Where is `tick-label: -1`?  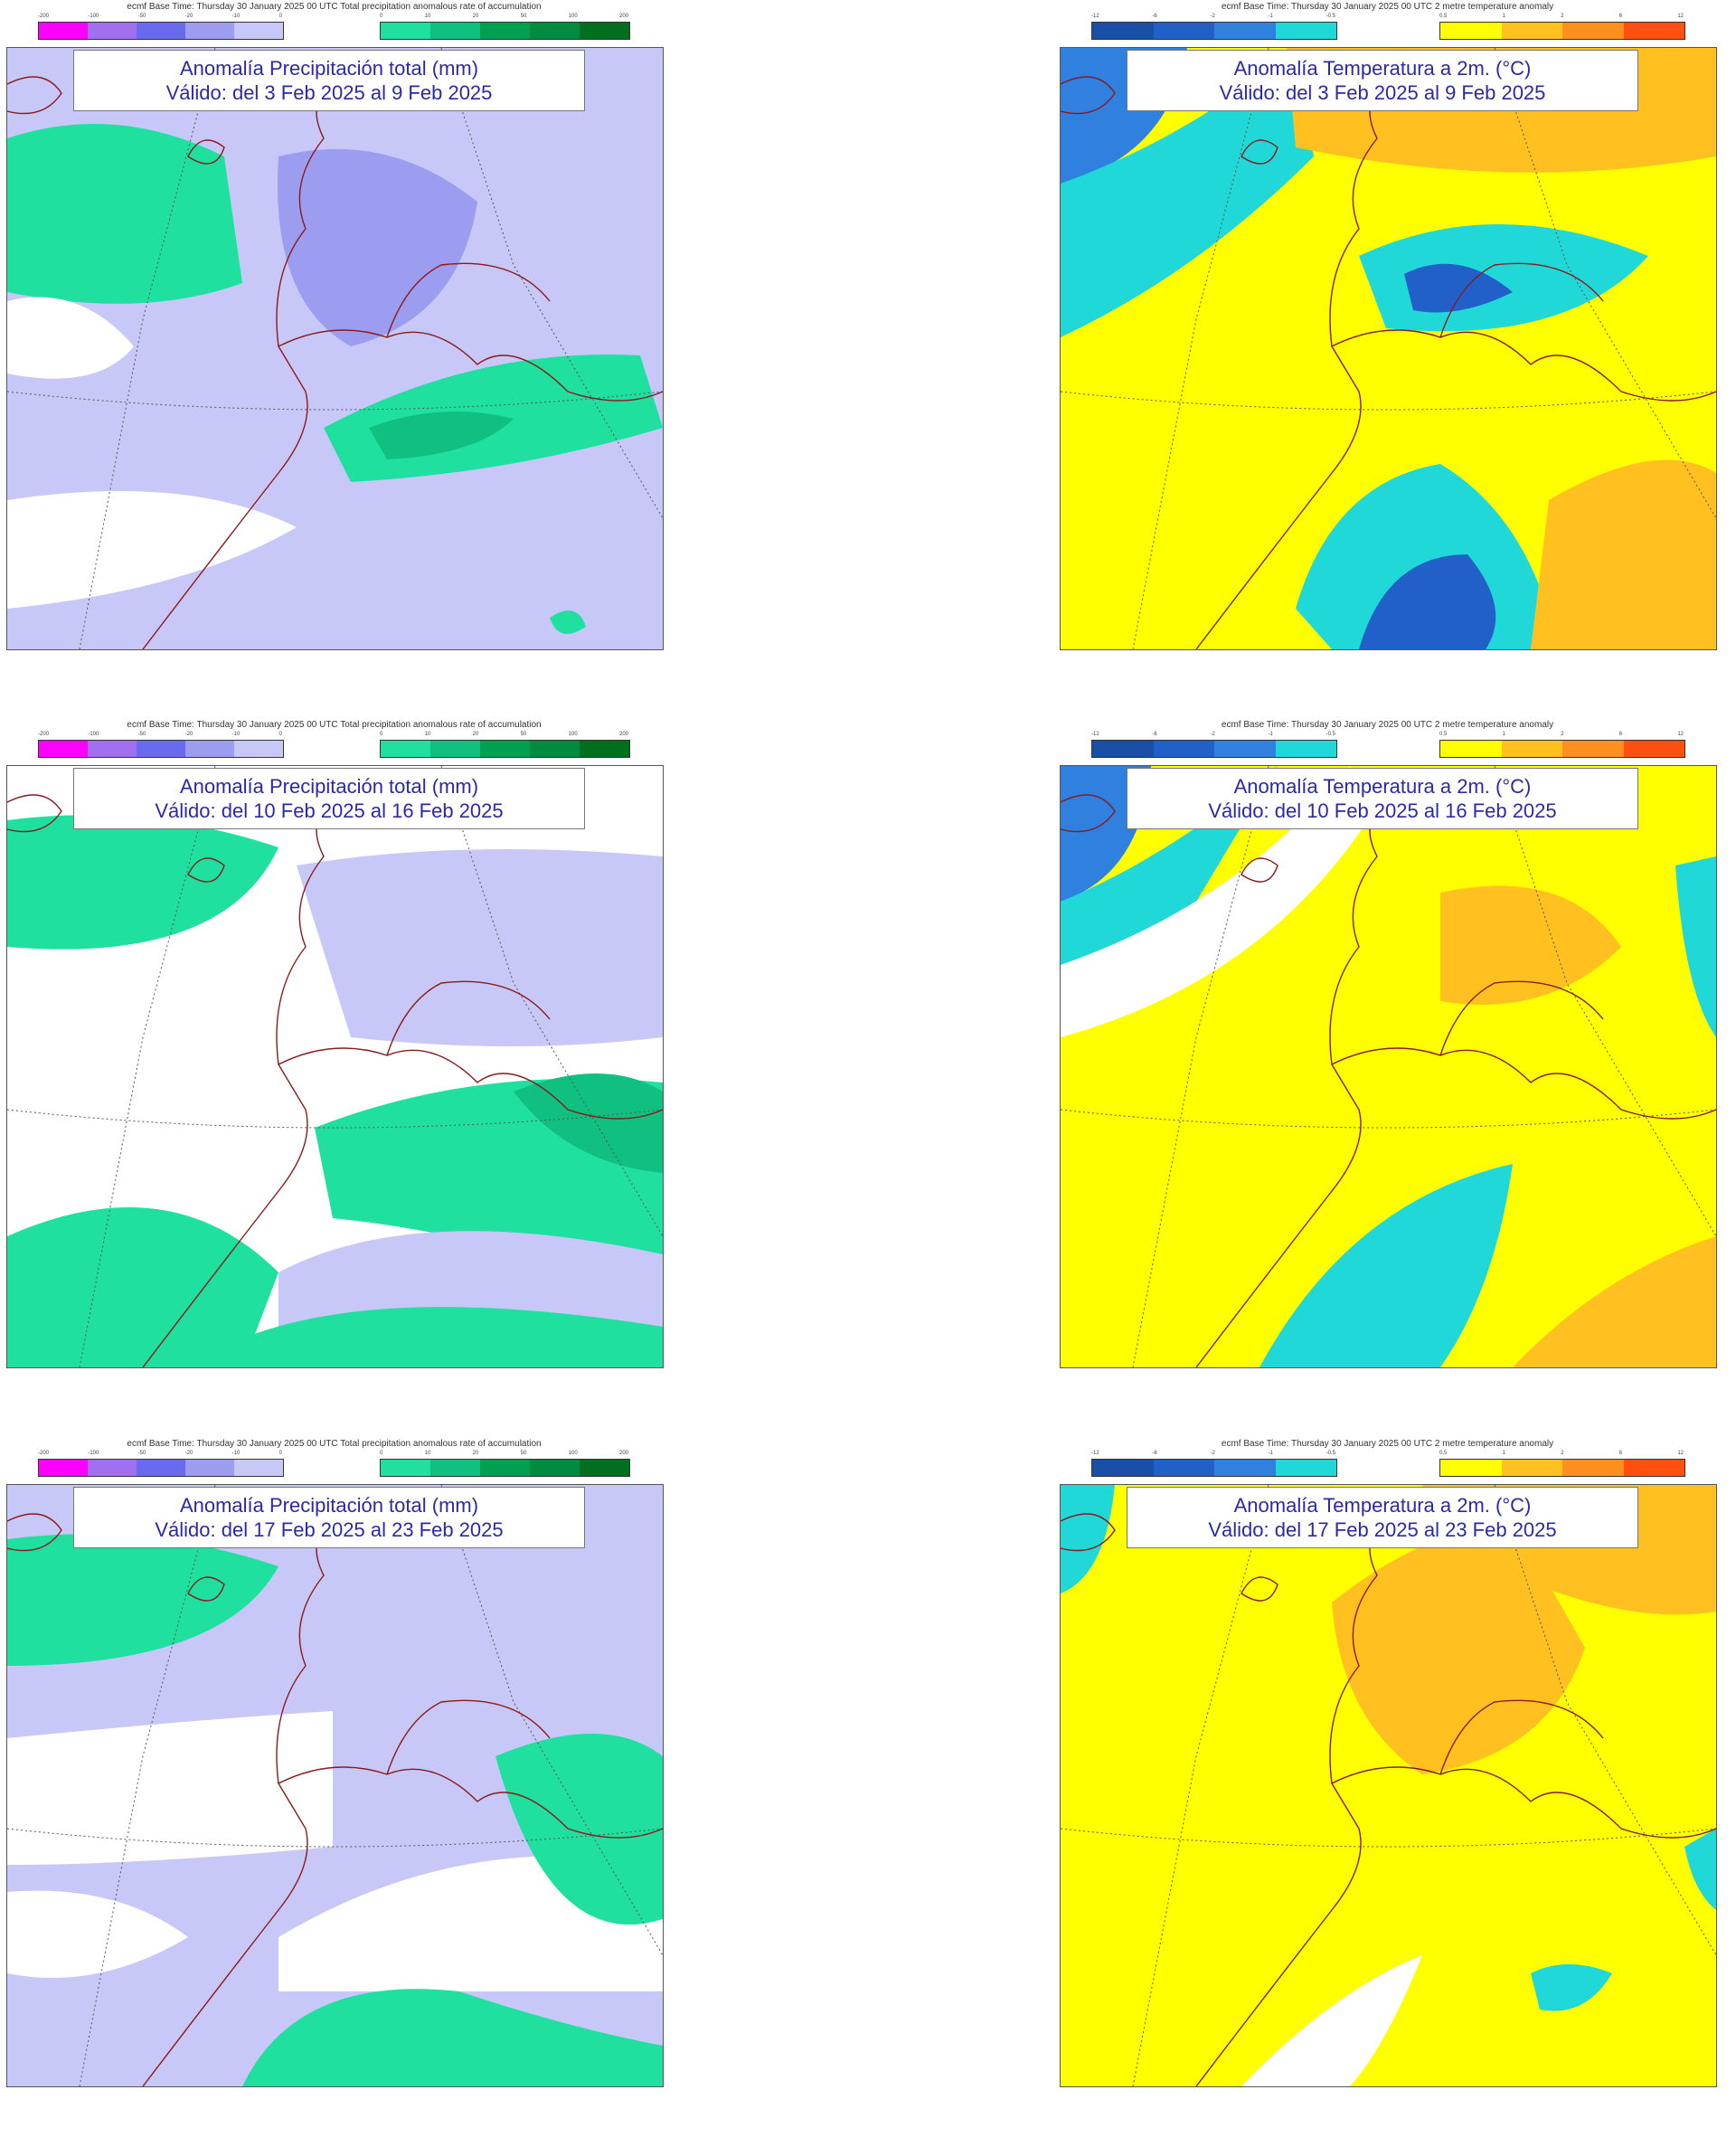
tick-label: -1 is located at coordinates (1270, 734).